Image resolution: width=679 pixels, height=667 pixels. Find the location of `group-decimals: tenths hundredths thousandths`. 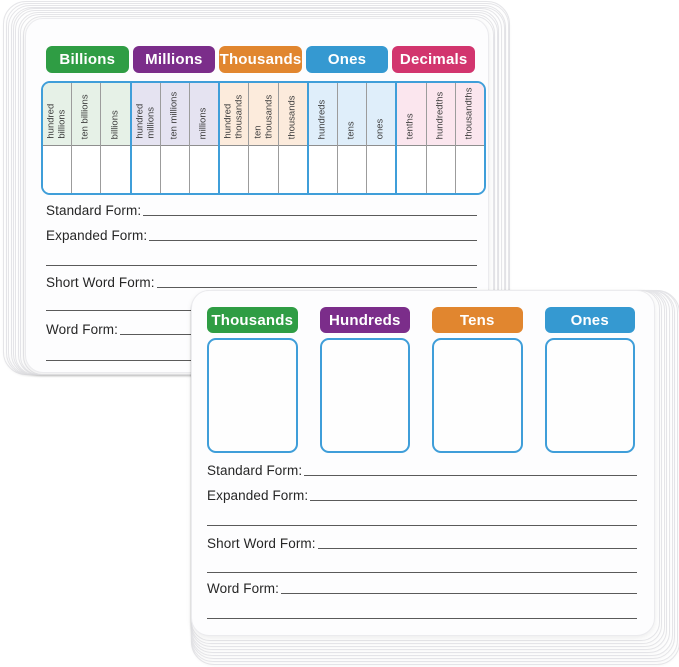

group-decimals: tenths hundredths thousandths is located at coordinates (439, 138).